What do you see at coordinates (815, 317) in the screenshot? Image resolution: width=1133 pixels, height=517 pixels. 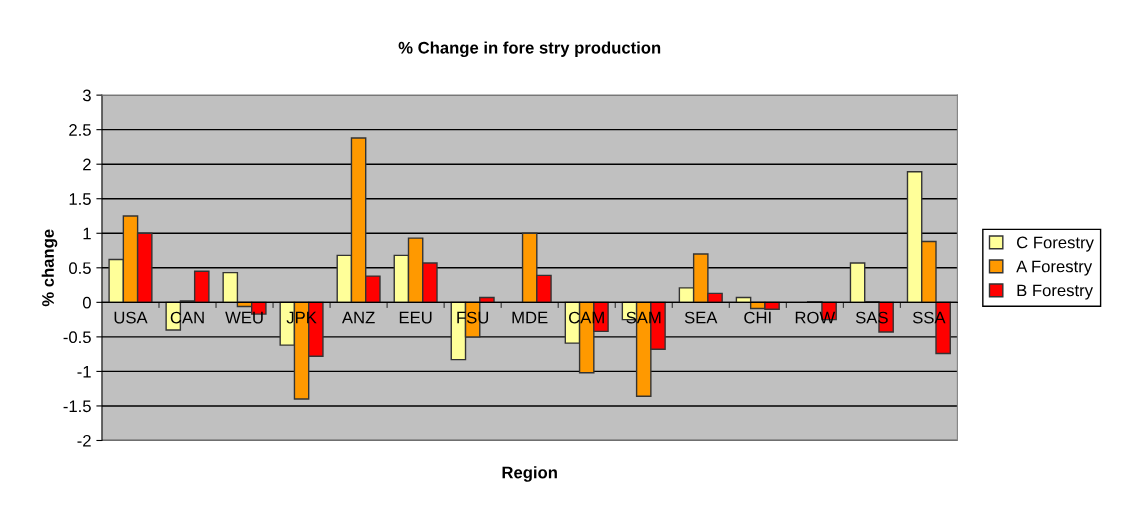 I see `x-tick-label: ROW` at bounding box center [815, 317].